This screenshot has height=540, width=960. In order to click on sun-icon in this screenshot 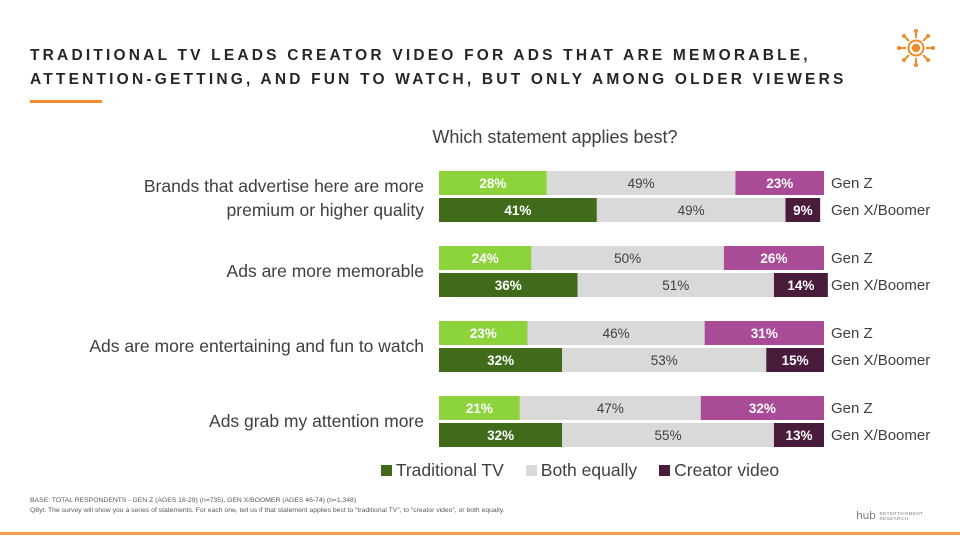, I will do `click(916, 48)`.